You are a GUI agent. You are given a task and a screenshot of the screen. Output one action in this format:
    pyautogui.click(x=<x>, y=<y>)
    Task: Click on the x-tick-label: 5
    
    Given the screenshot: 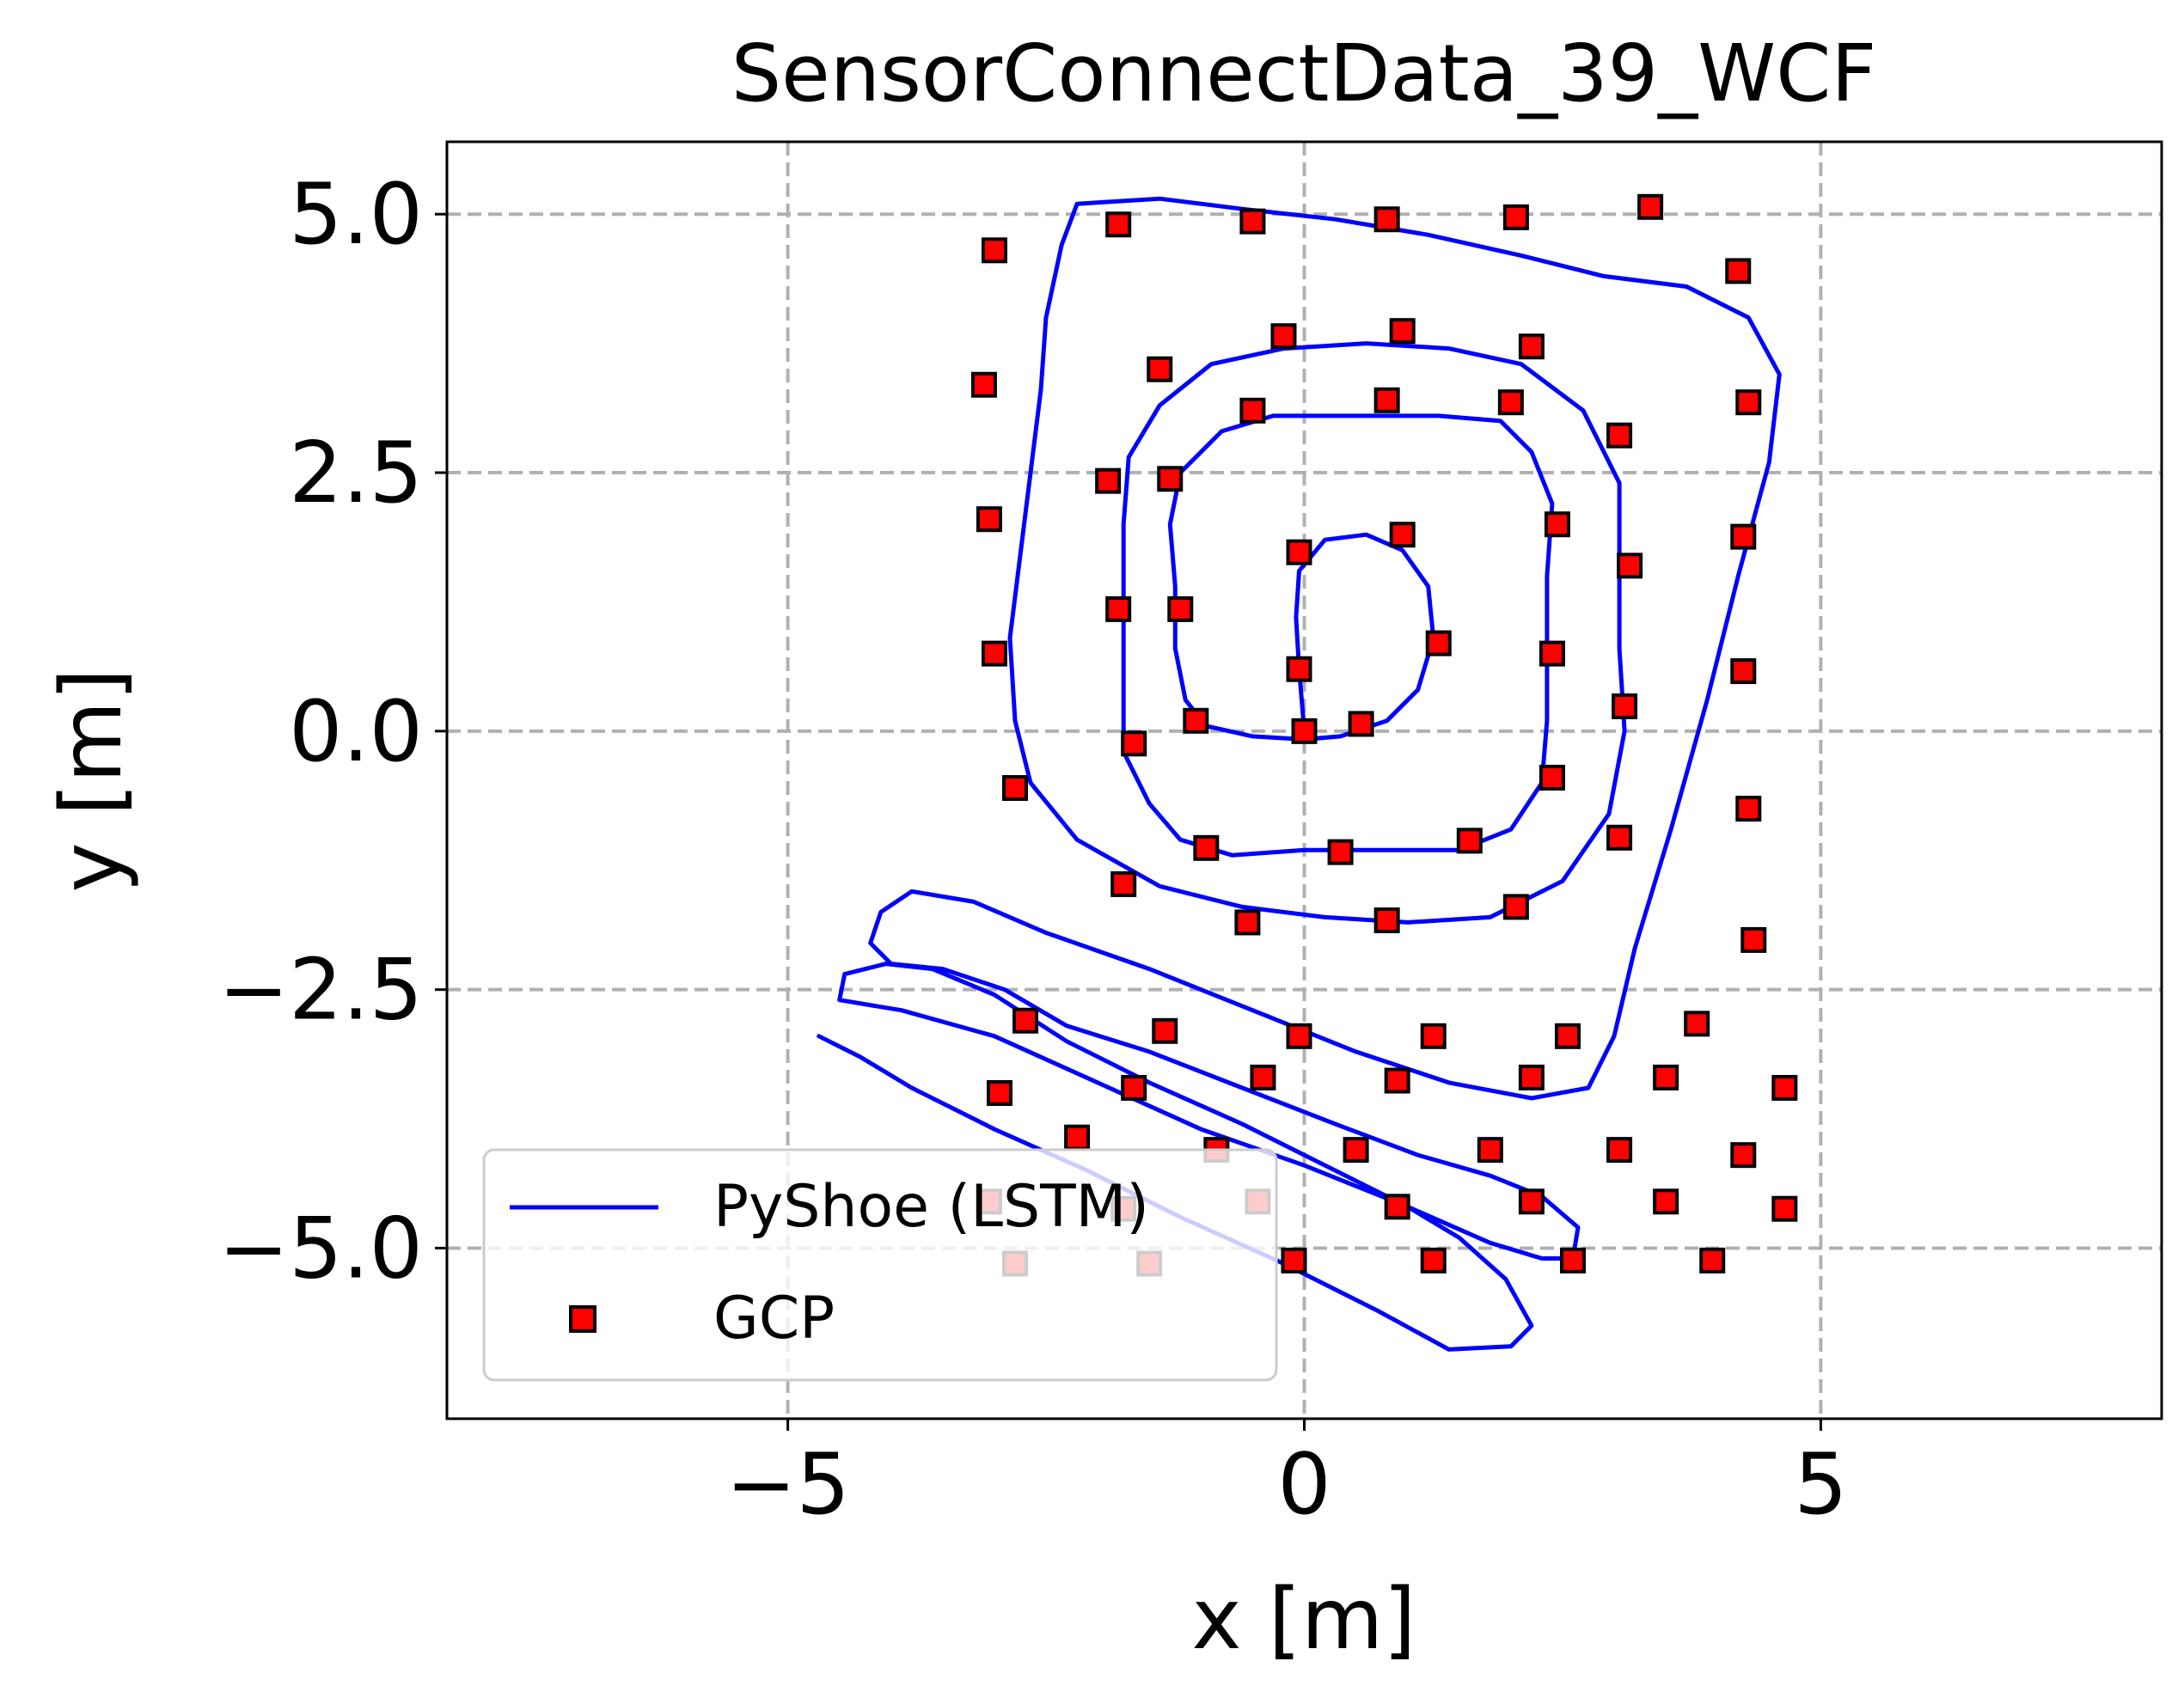 What is the action you would take?
    pyautogui.click(x=1821, y=1485)
    